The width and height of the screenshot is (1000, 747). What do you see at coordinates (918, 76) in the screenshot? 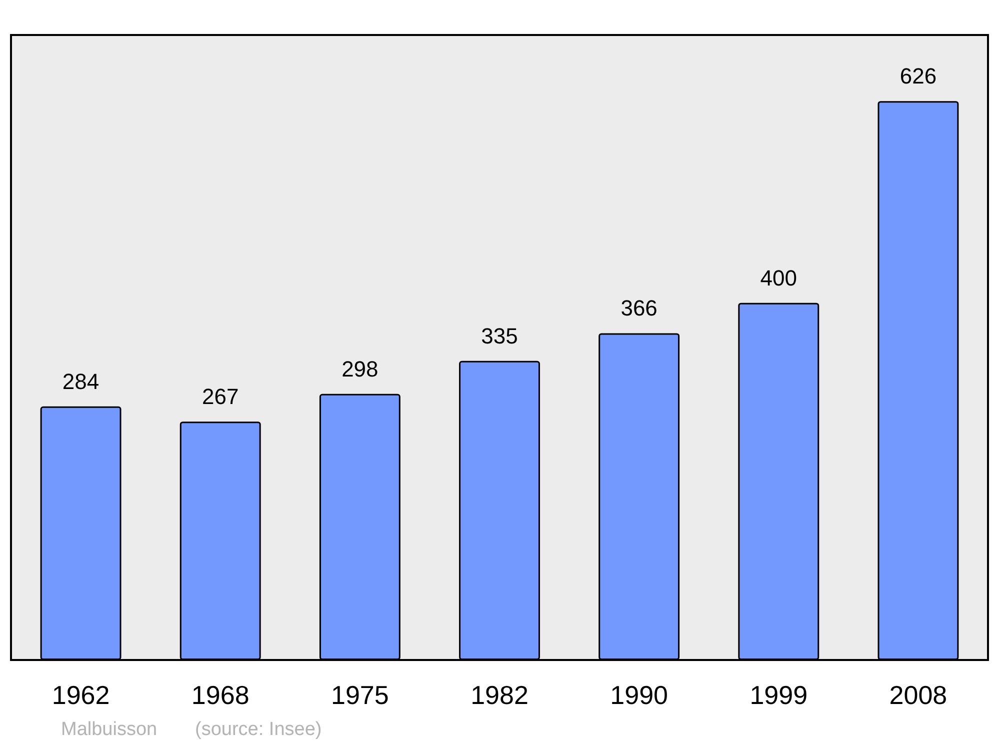
I see `data-label: 626` at bounding box center [918, 76].